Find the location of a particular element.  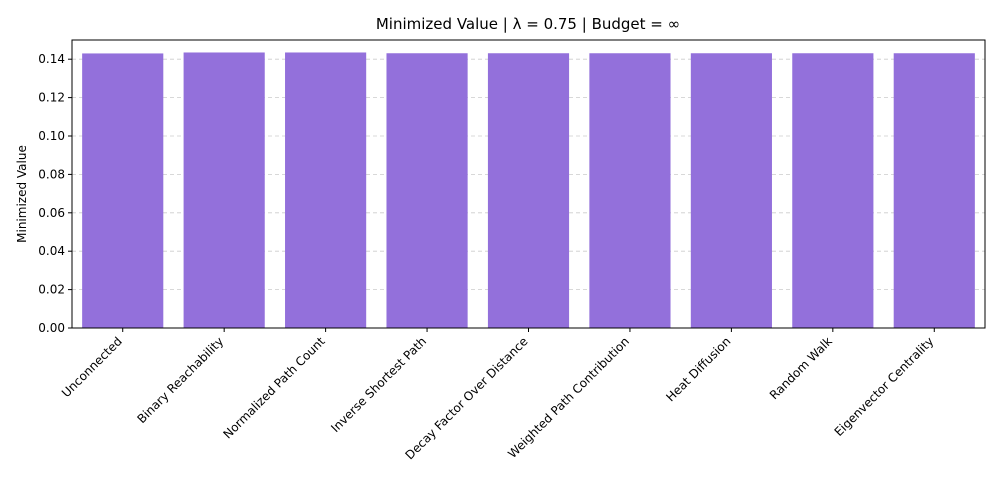

x-tick-label: Eigenvector Centrality is located at coordinates (884, 386).